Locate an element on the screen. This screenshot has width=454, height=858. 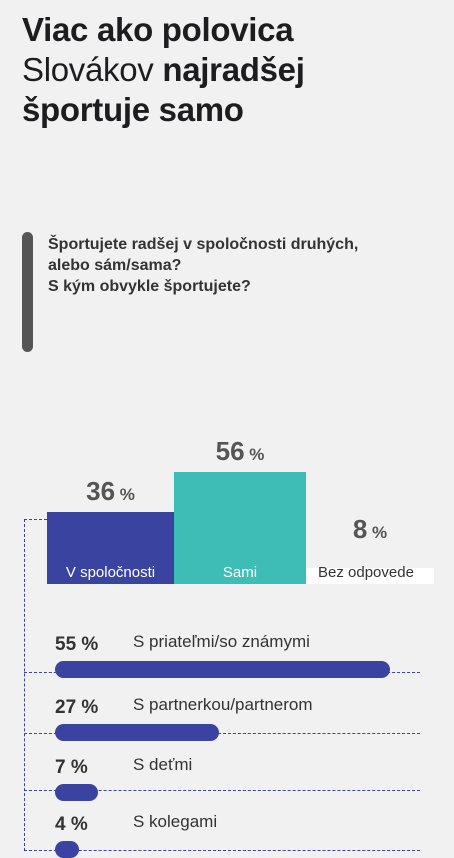
column-value-label: 8 % is located at coordinates (370, 529).